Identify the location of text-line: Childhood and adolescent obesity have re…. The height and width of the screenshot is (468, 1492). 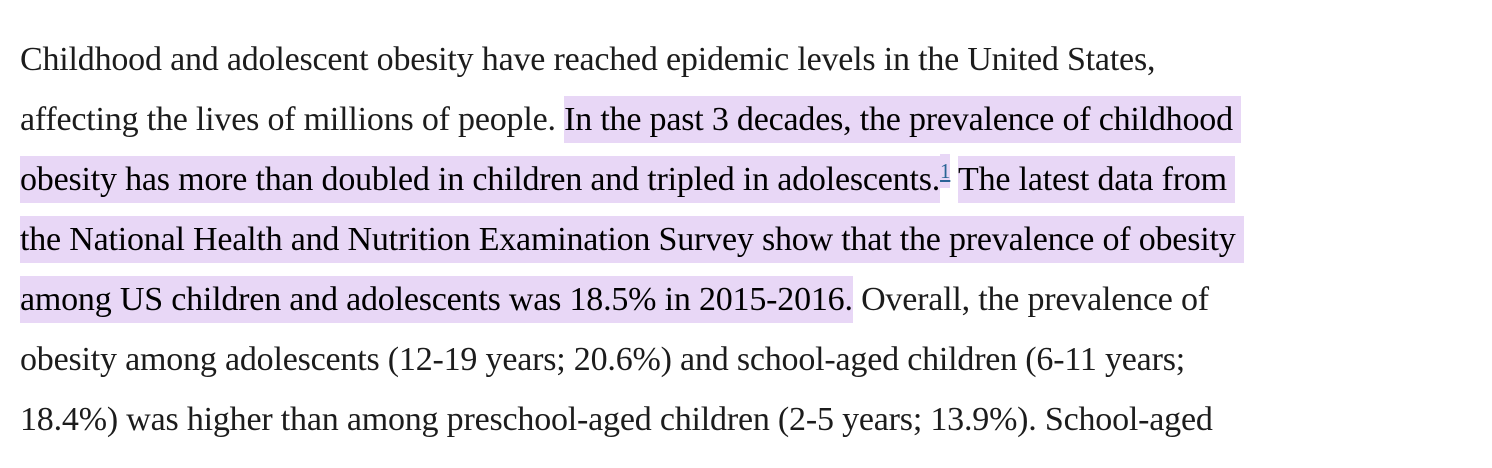
(749, 60).